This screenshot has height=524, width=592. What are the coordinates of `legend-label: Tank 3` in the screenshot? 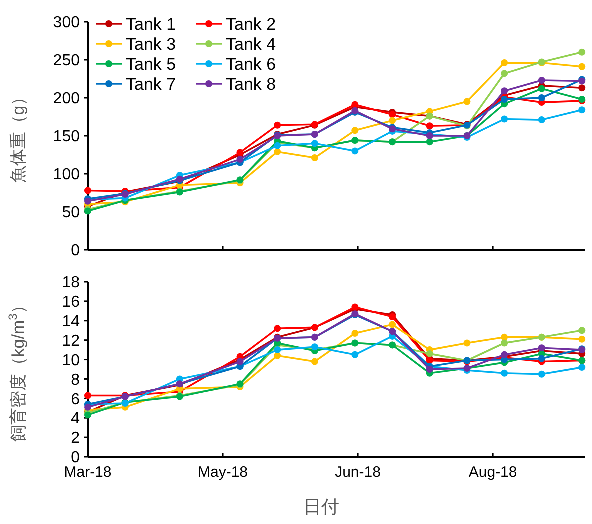 It's located at (151, 44).